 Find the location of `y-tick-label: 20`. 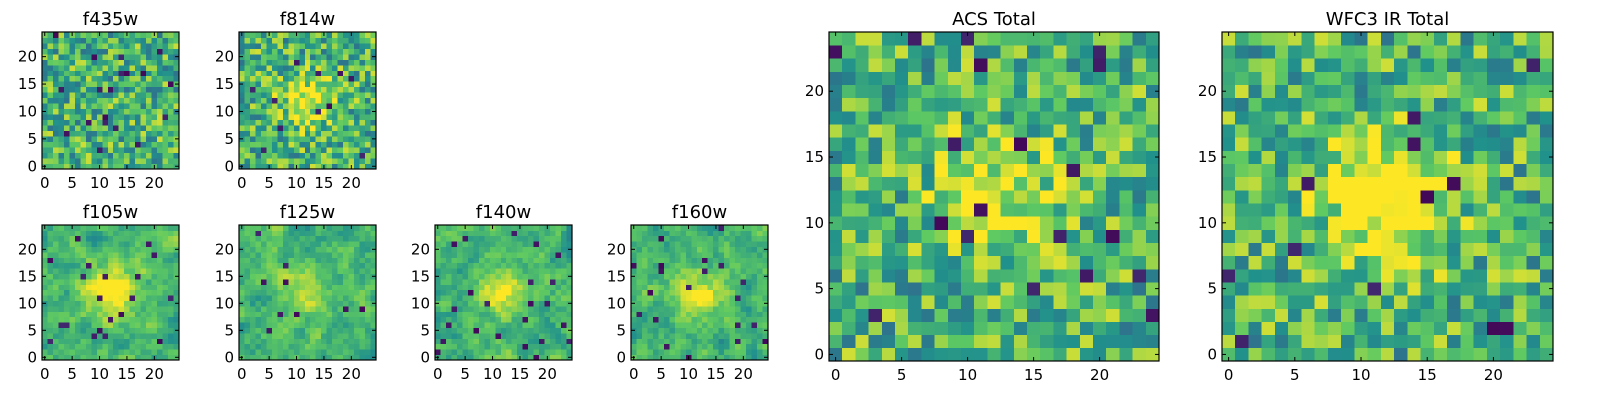

y-tick-label: 20 is located at coordinates (616, 249).